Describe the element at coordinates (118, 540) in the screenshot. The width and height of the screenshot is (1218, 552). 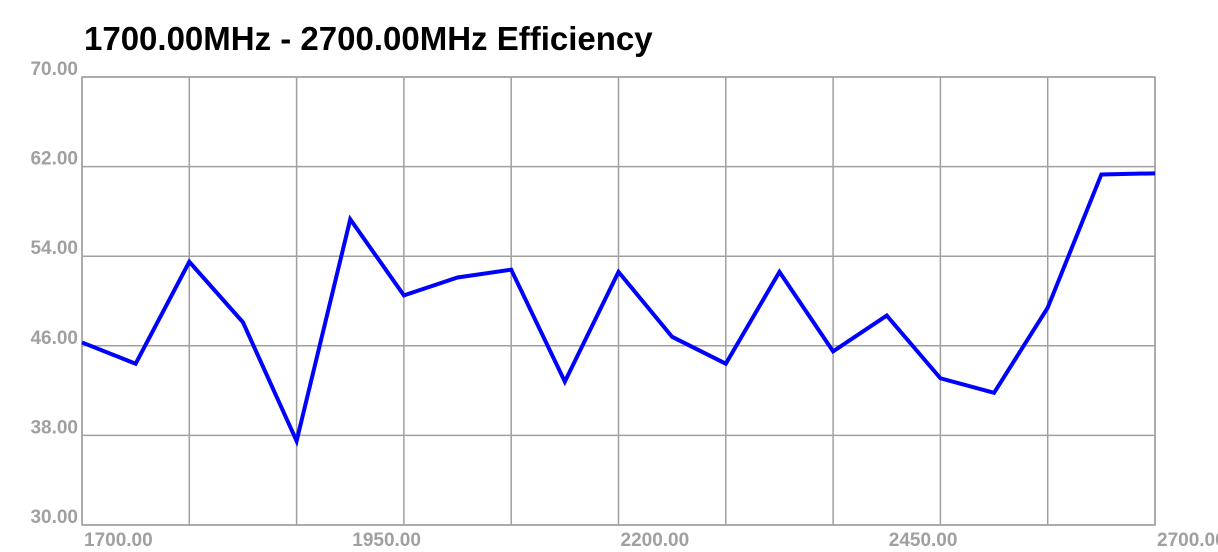
I see `x-tick-label: 1700.00` at that location.